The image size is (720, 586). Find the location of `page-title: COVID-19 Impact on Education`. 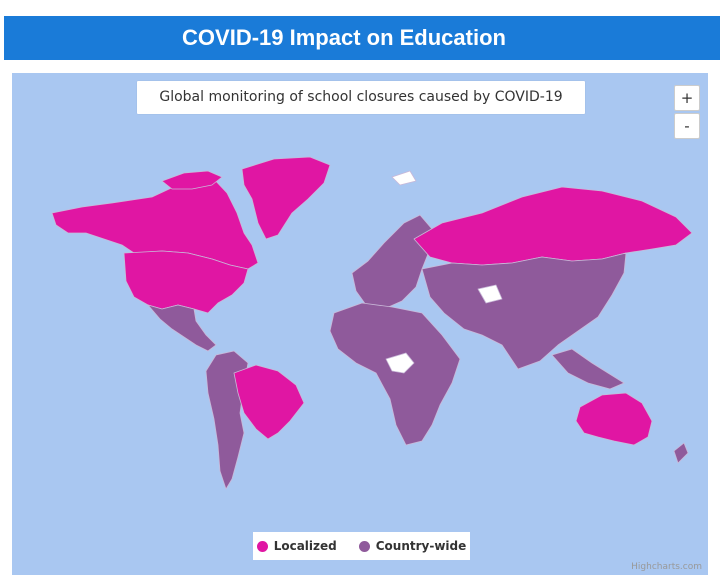

page-title: COVID-19 Impact on Education is located at coordinates (344, 37).